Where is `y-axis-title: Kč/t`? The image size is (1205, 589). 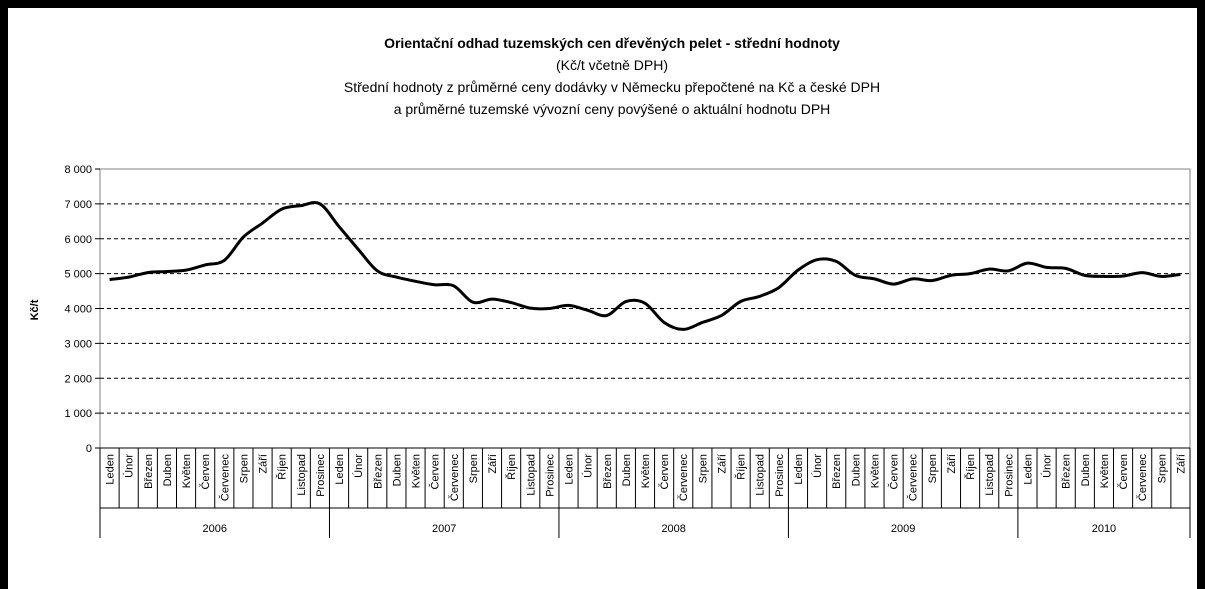
y-axis-title: Kč/t is located at coordinates (35, 309).